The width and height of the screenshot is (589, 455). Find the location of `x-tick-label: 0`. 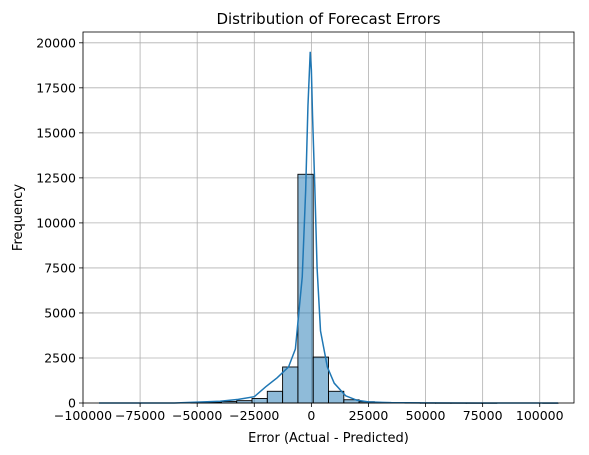

x-tick-label: 0 is located at coordinates (311, 415).